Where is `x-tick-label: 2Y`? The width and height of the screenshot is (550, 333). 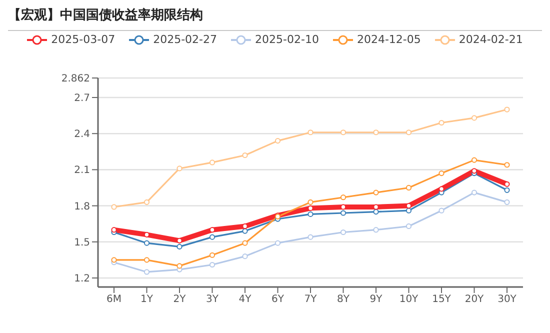 x-tick-label: 2Y is located at coordinates (180, 300).